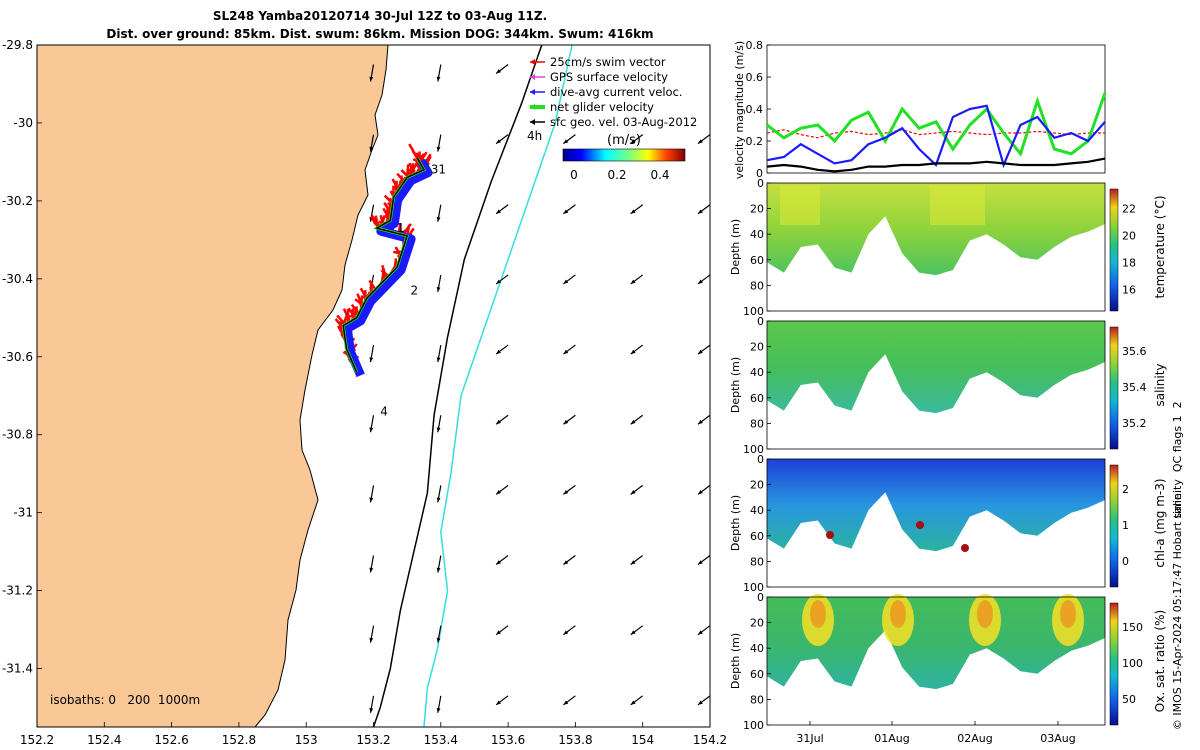 The image size is (1200, 750). I want to click on velocity-y-ticks: 0 0.2 0.4 0.6 0.8, so click(758, 109).